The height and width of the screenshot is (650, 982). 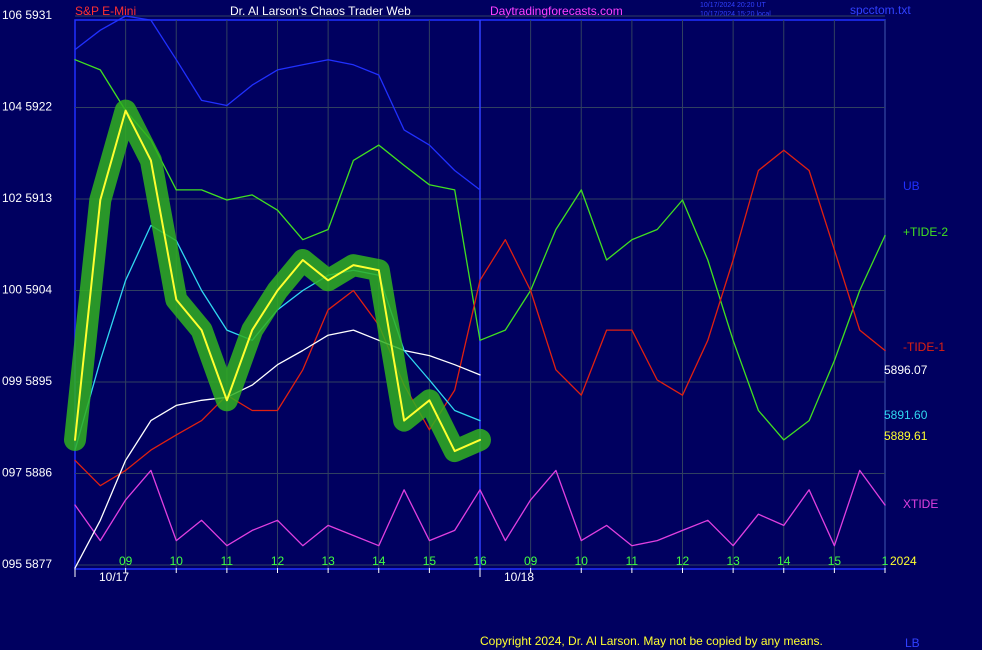 What do you see at coordinates (320, 11) in the screenshot?
I see `chart-title: Dr. Al Larson's Chaos Trader Web` at bounding box center [320, 11].